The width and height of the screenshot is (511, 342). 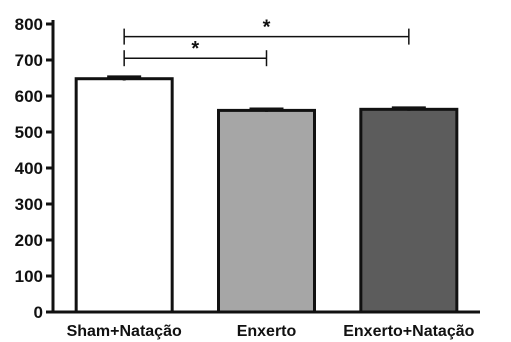 What do you see at coordinates (29, 24) in the screenshot?
I see `y-tick-label: 800` at bounding box center [29, 24].